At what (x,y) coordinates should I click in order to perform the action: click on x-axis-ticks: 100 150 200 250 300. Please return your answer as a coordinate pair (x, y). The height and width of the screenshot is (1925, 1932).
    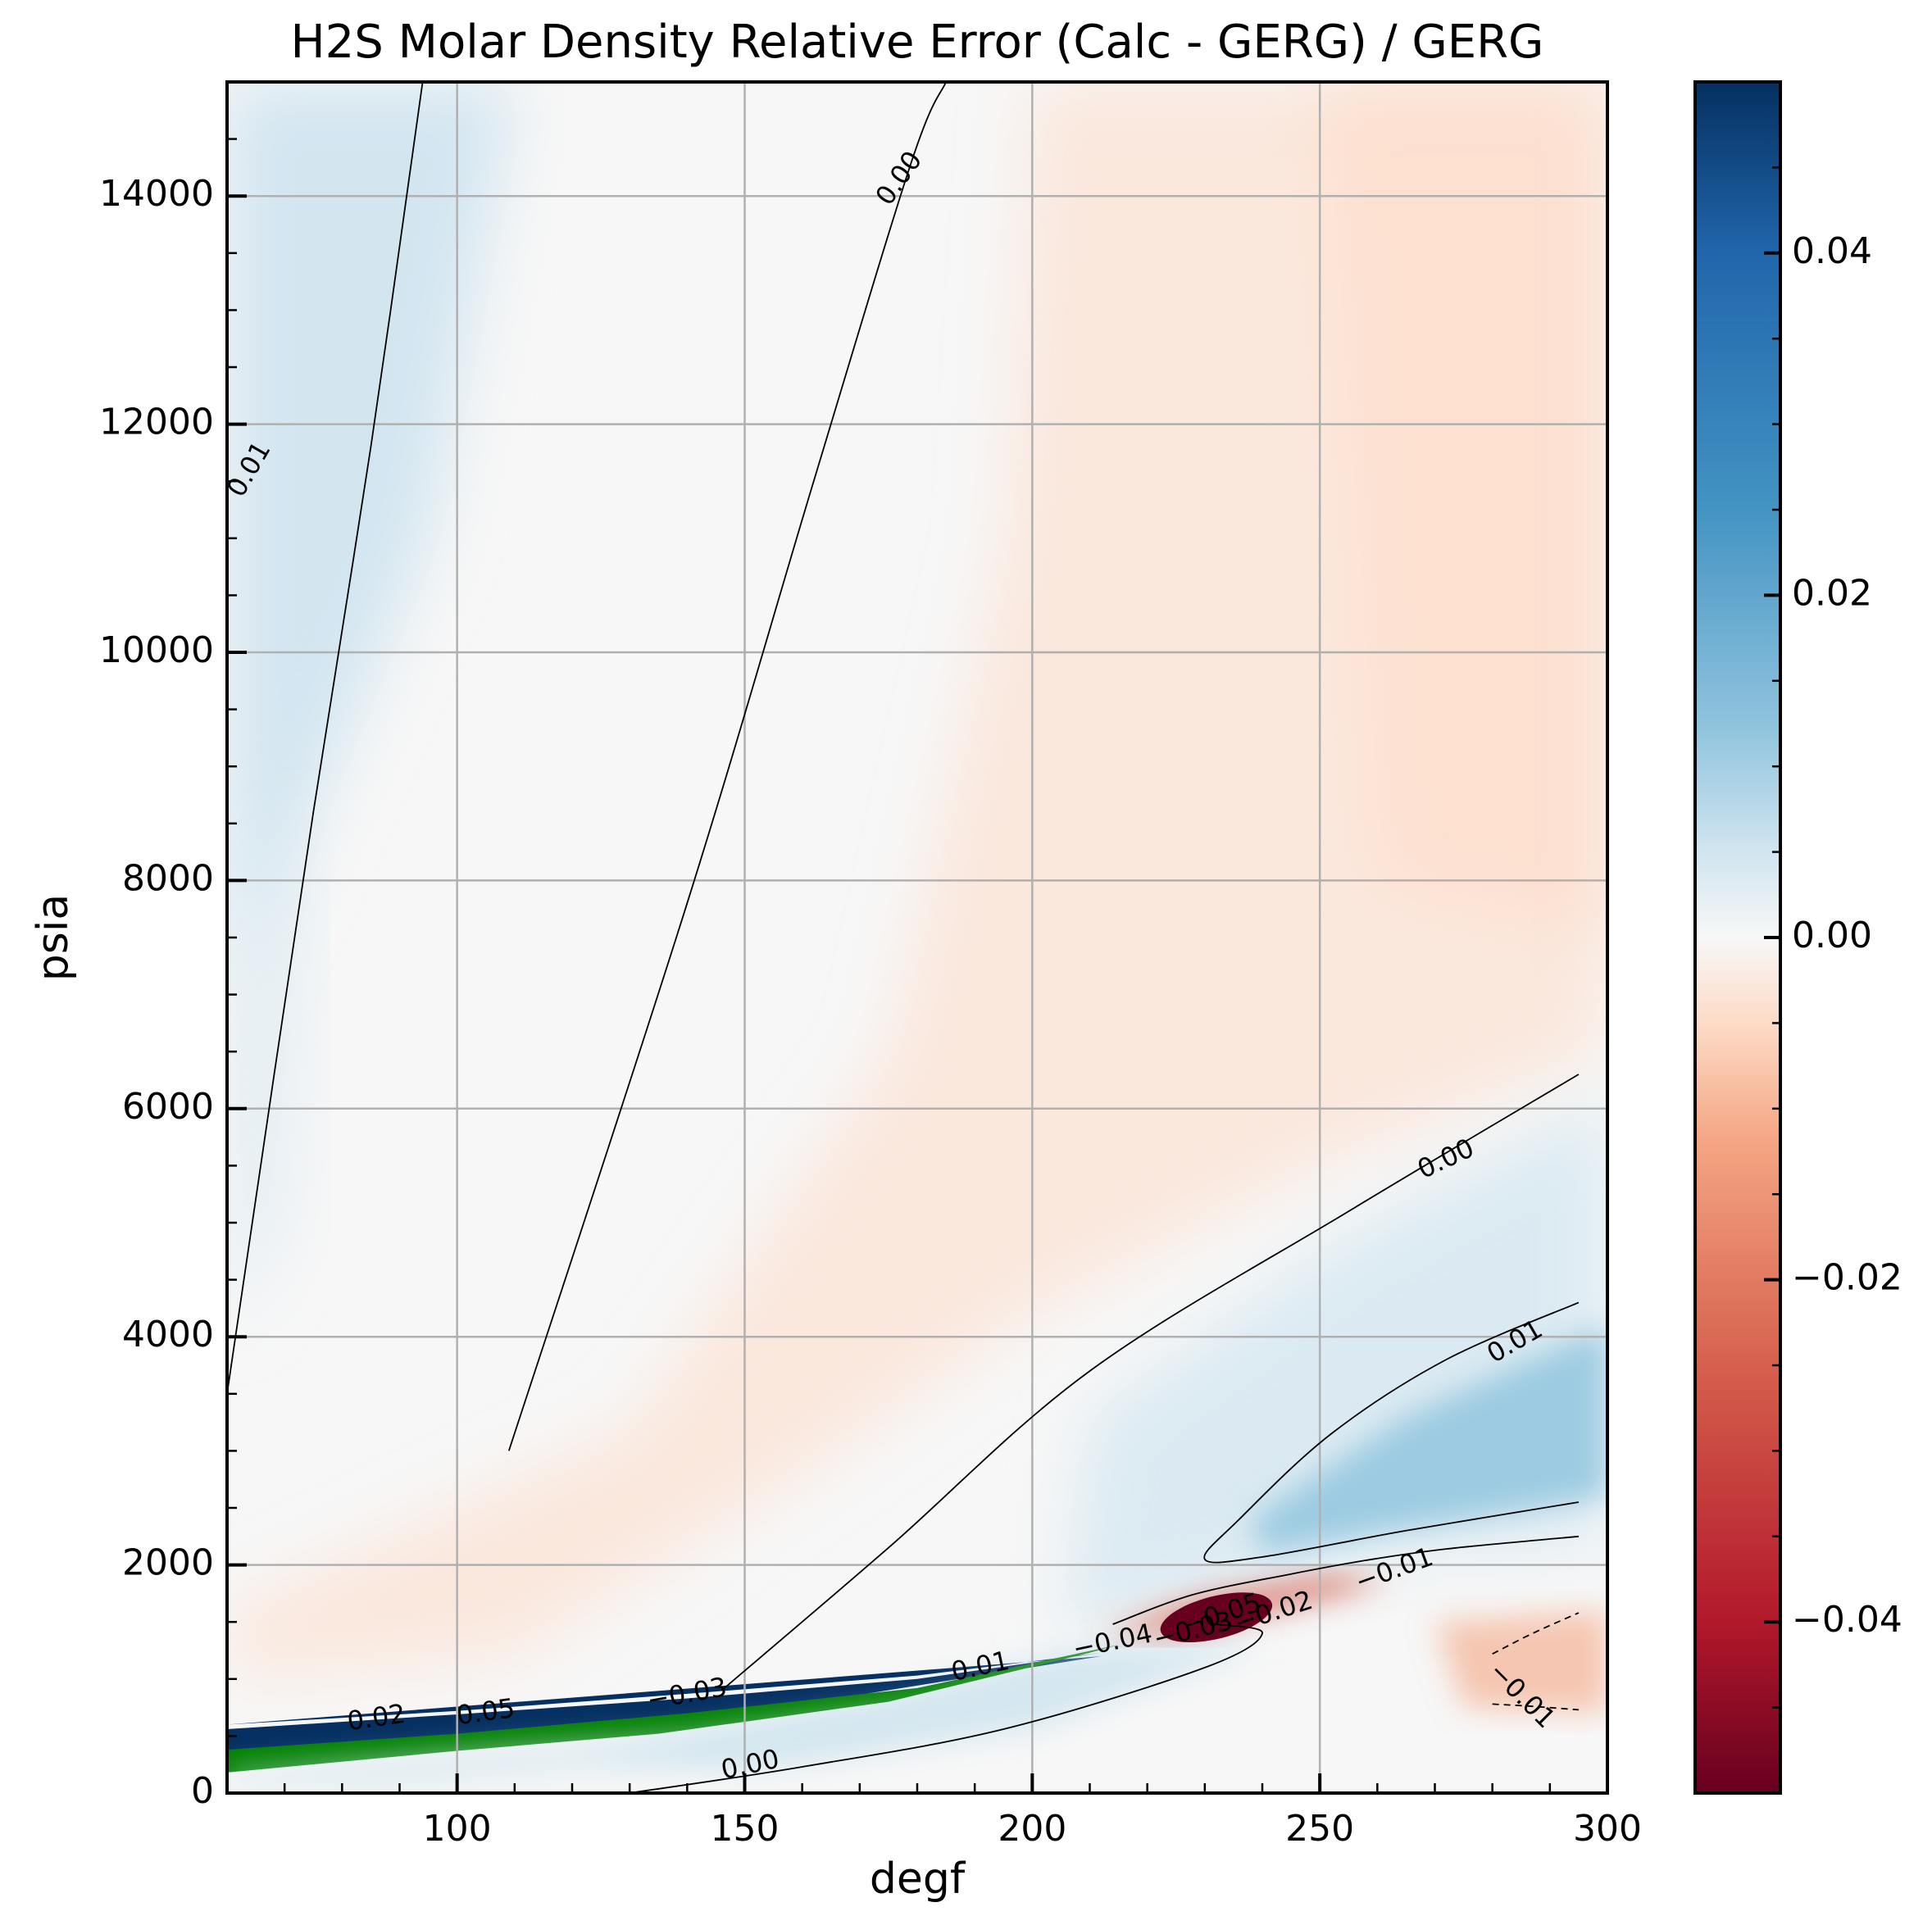
    Looking at the image, I should click on (962, 1811).